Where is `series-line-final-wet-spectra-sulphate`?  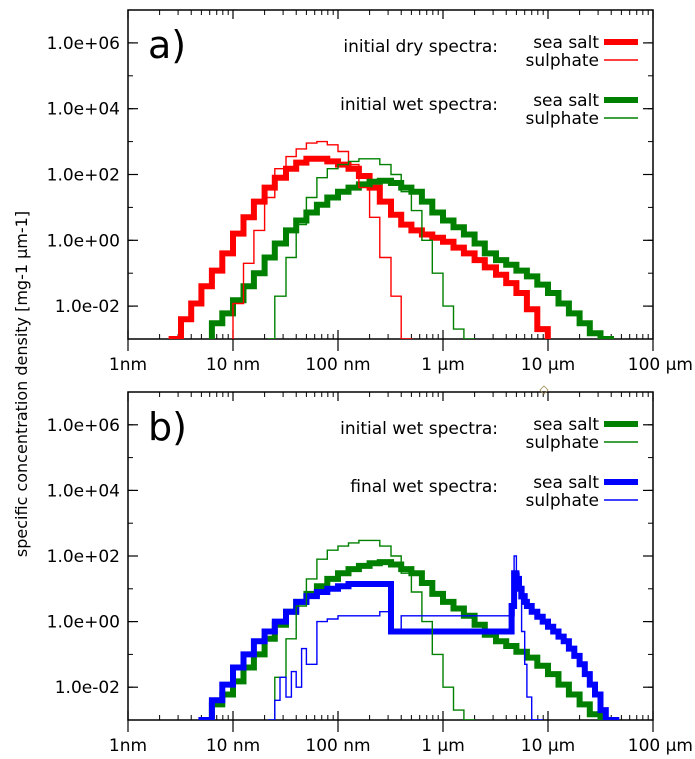
series-line-final-wet-spectra-sulphate is located at coordinates (405, 637).